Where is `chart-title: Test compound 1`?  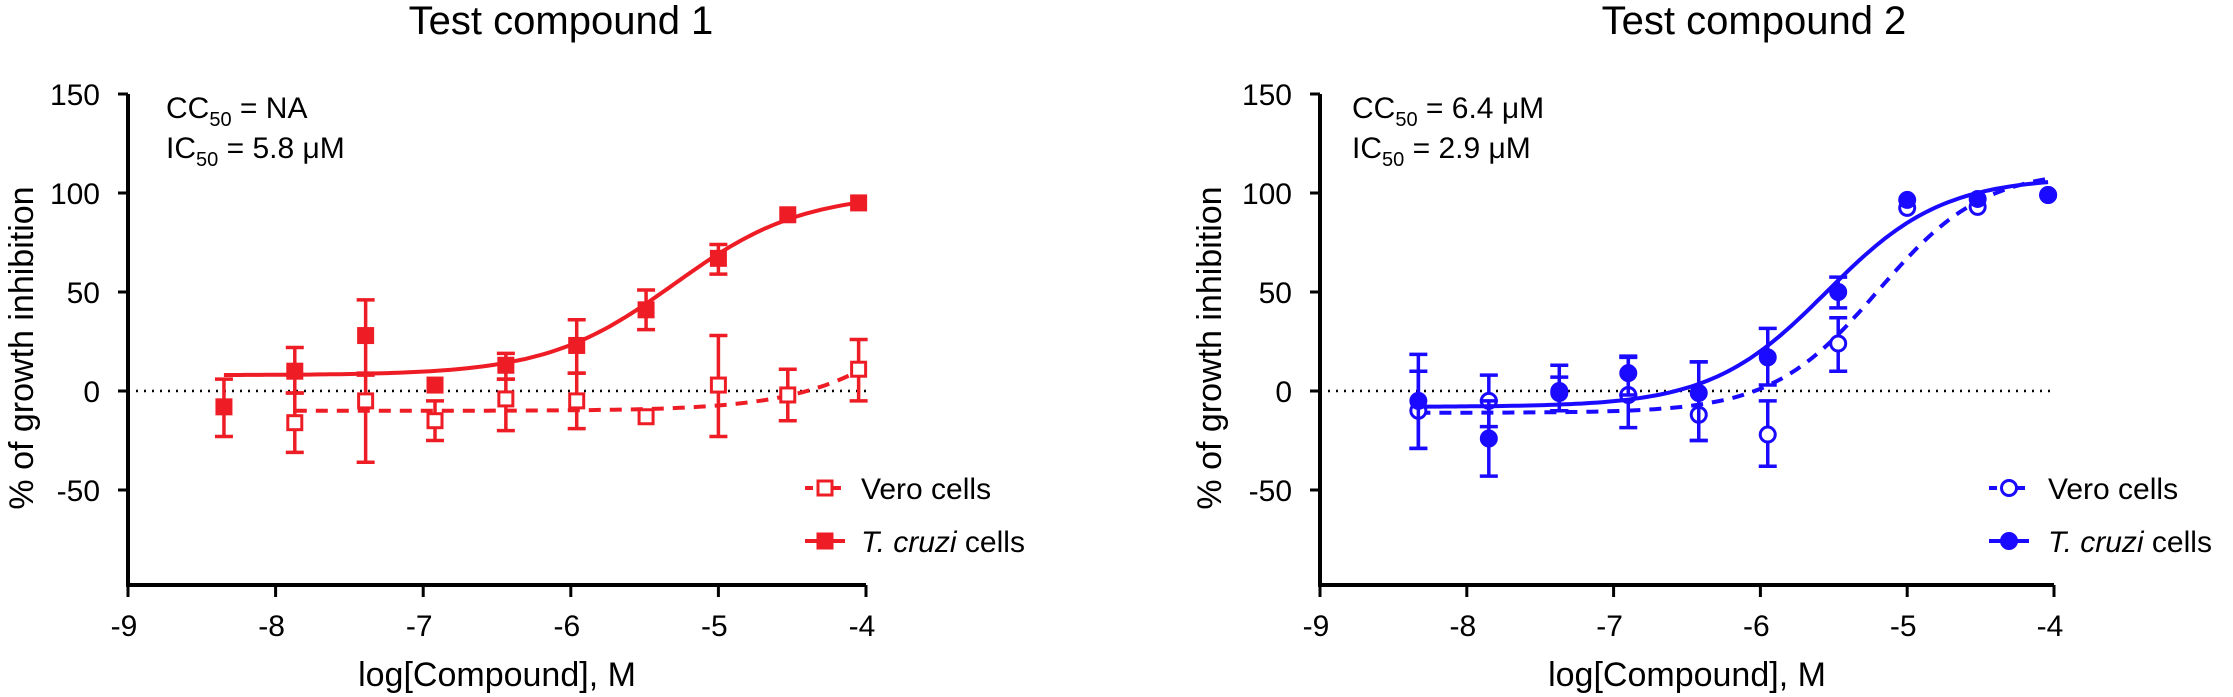 chart-title: Test compound 1 is located at coordinates (561, 21).